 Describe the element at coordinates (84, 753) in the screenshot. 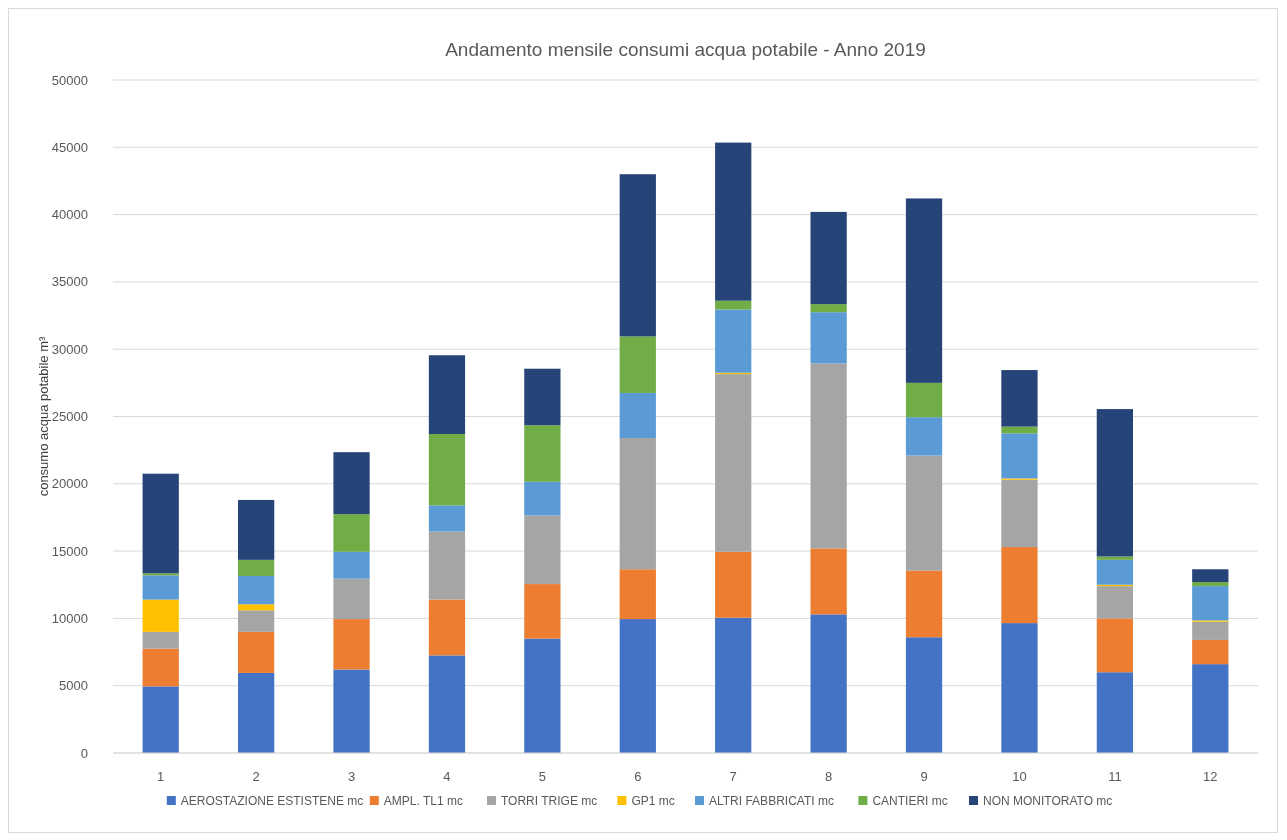

I see `y-tick-label: 0` at that location.